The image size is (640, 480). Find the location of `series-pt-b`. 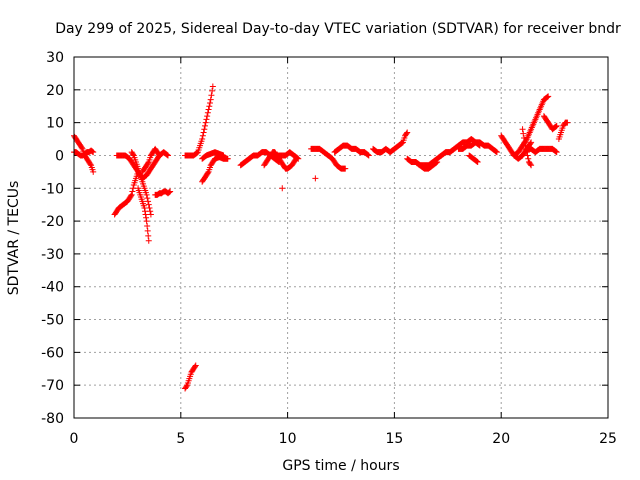

series-pt-b is located at coordinates (315, 178).